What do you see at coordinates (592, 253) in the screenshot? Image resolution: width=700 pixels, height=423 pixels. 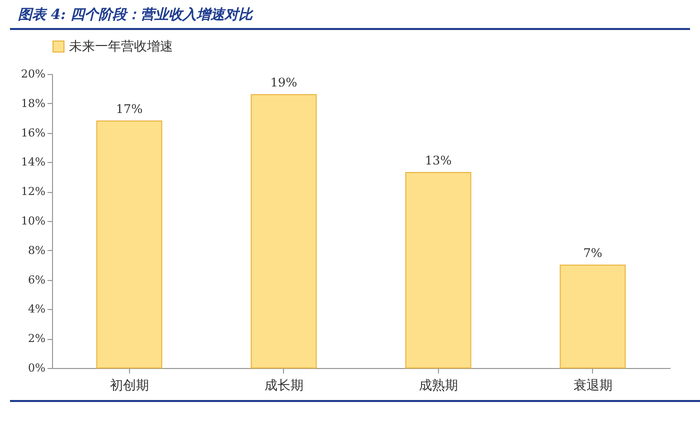 I see `data-label: 7%` at bounding box center [592, 253].